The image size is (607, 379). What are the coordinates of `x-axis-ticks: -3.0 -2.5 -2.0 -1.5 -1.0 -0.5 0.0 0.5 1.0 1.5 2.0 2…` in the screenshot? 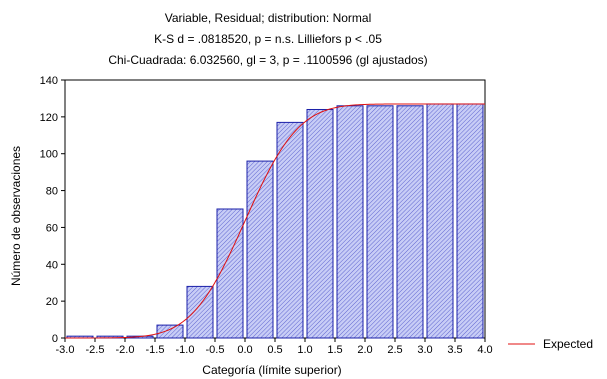 It's located at (274, 347).